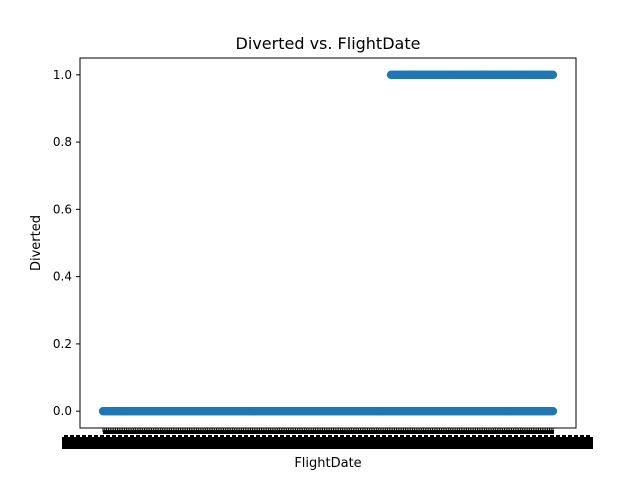 The image size is (640, 480). I want to click on y-axis-label: Diverted, so click(36, 243).